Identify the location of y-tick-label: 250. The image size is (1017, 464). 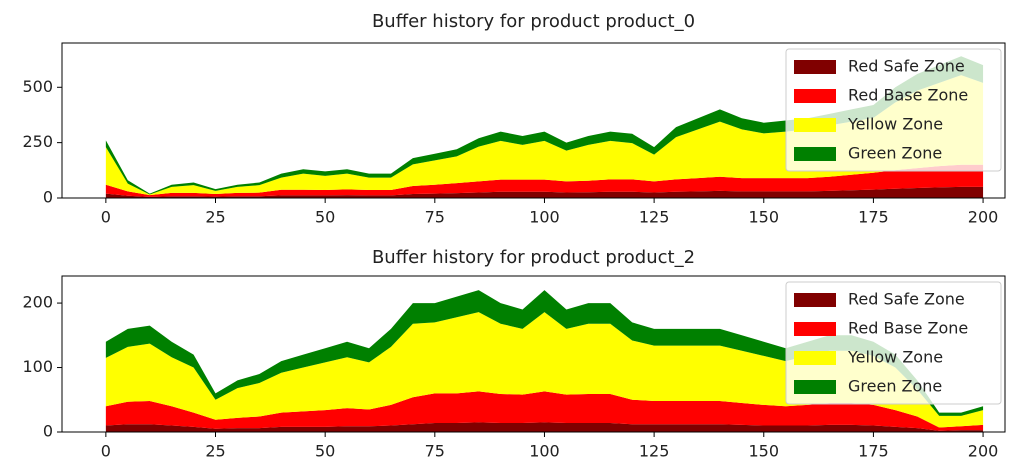
(37, 141).